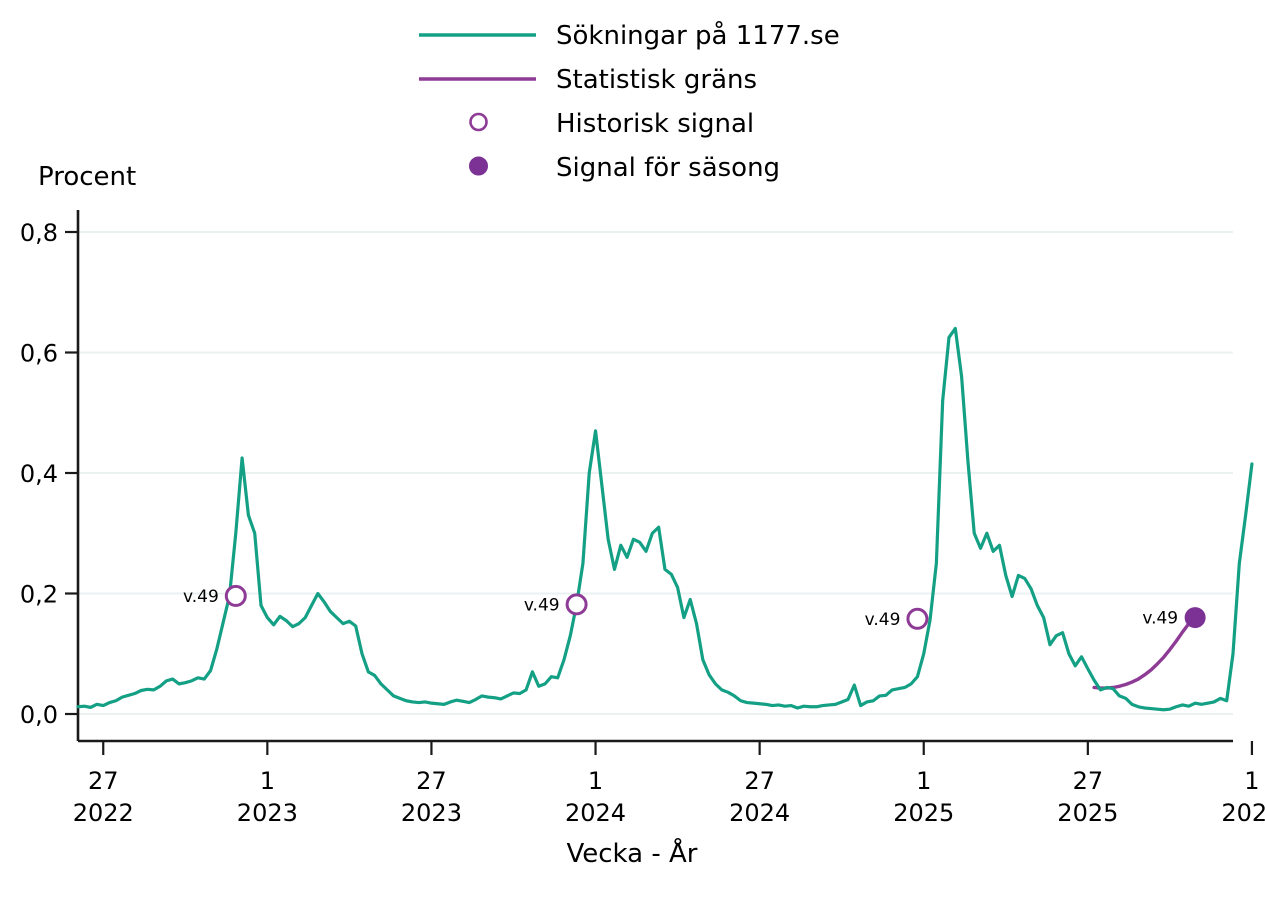 Image resolution: width=1265 pixels, height=920 pixels. I want to click on y-axis: 0,0 0,2 0,4 0,6 0,8, so click(49, 474).